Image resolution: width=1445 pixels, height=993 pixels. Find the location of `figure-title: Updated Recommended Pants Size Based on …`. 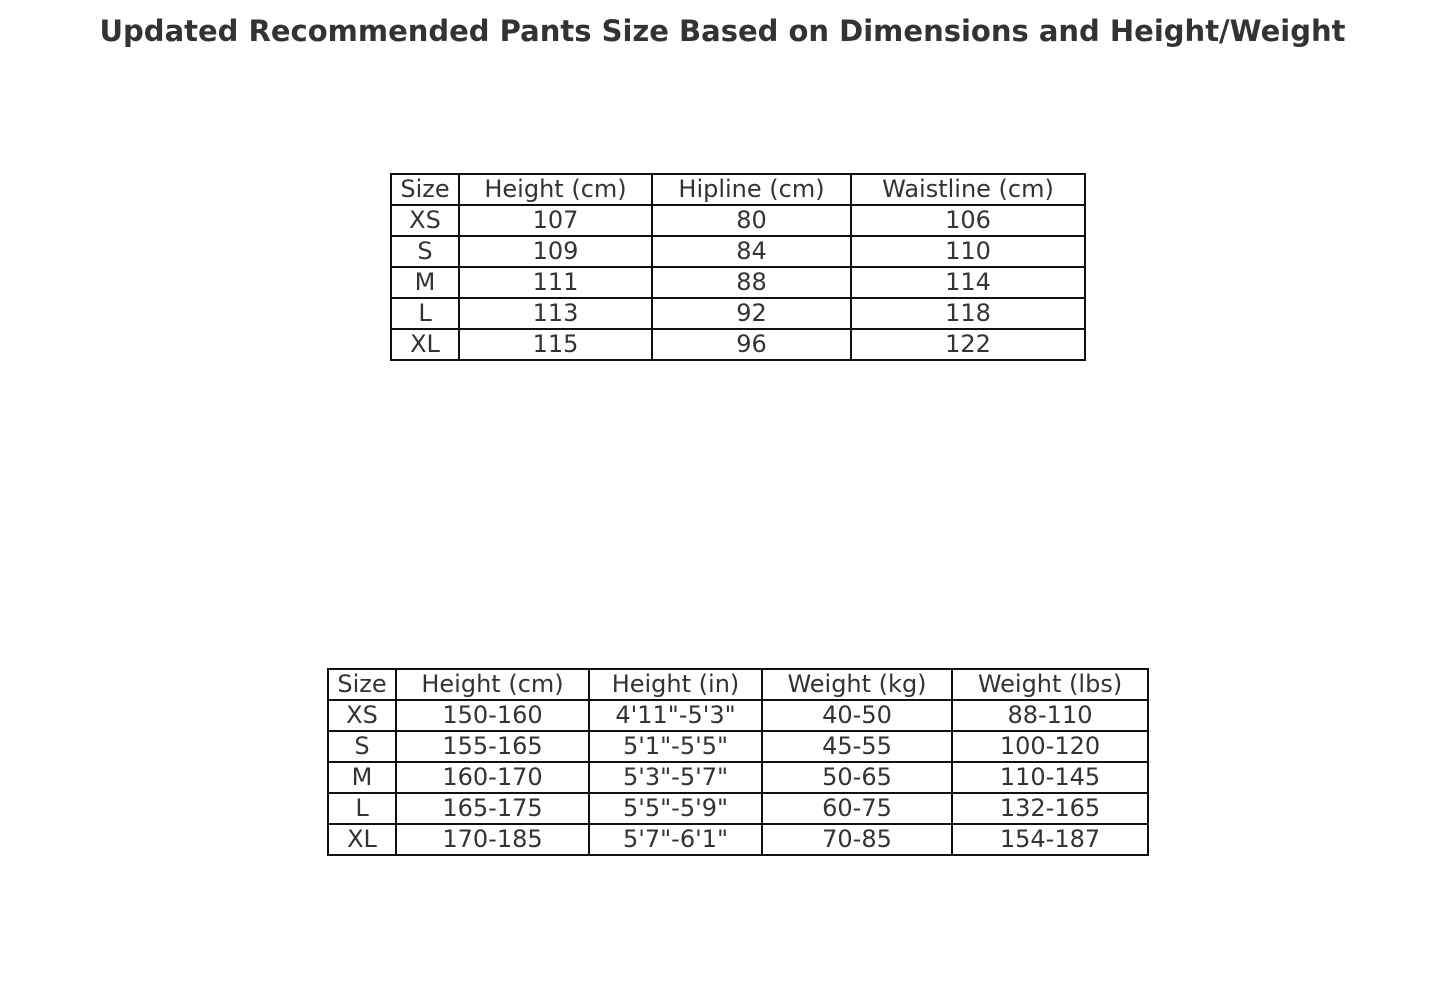

figure-title: Updated Recommended Pants Size Based on … is located at coordinates (722, 31).